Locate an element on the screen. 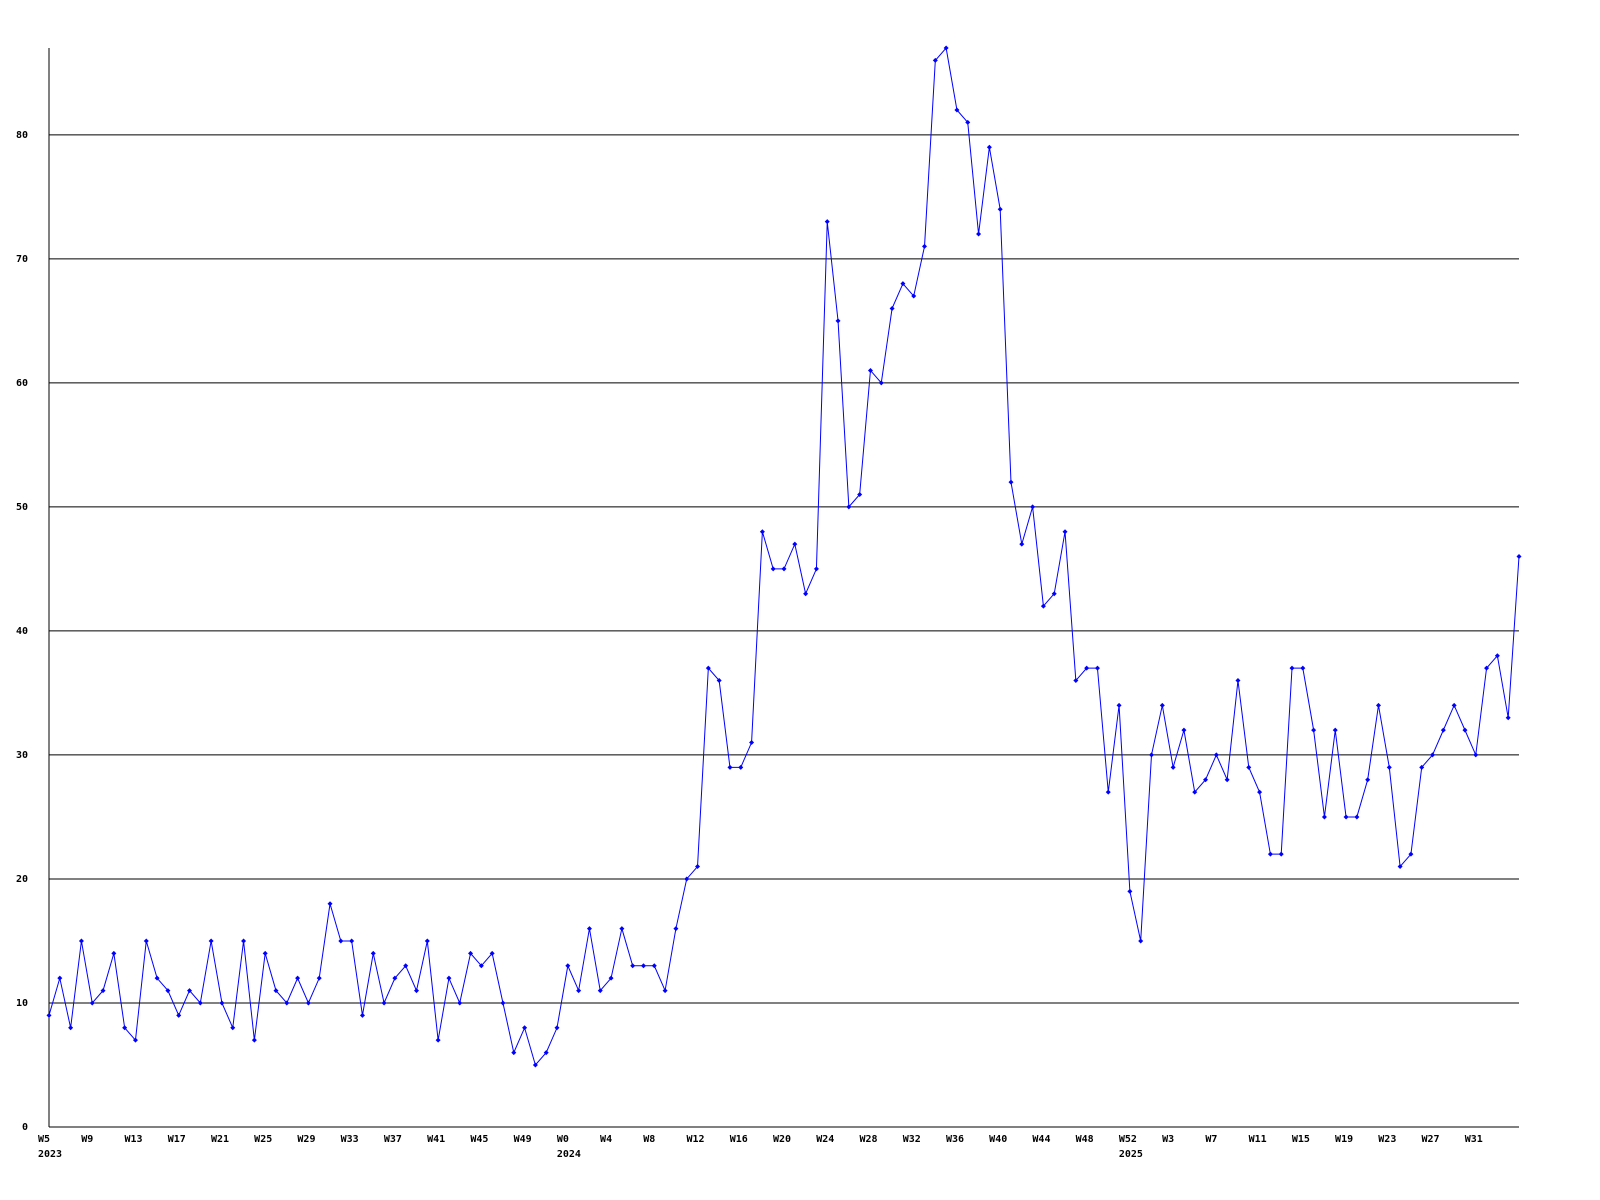 The image size is (1600, 1200). x-tick-label: W8 is located at coordinates (649, 1139).